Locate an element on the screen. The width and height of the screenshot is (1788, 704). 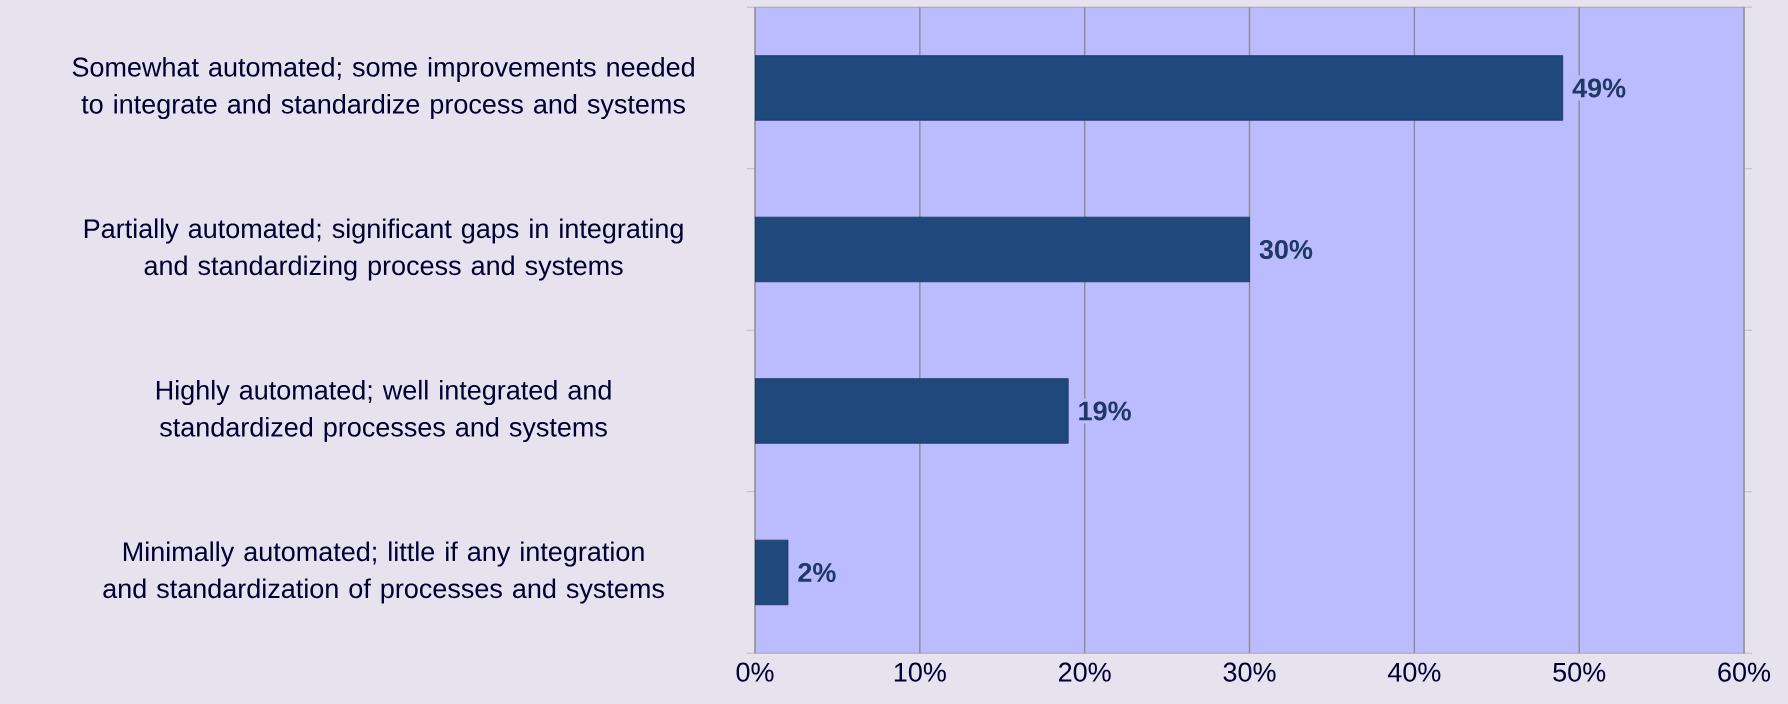
y-tick-label: Partially automated; significant gaps in integrating and standardizing process and systems is located at coordinates (383, 249).